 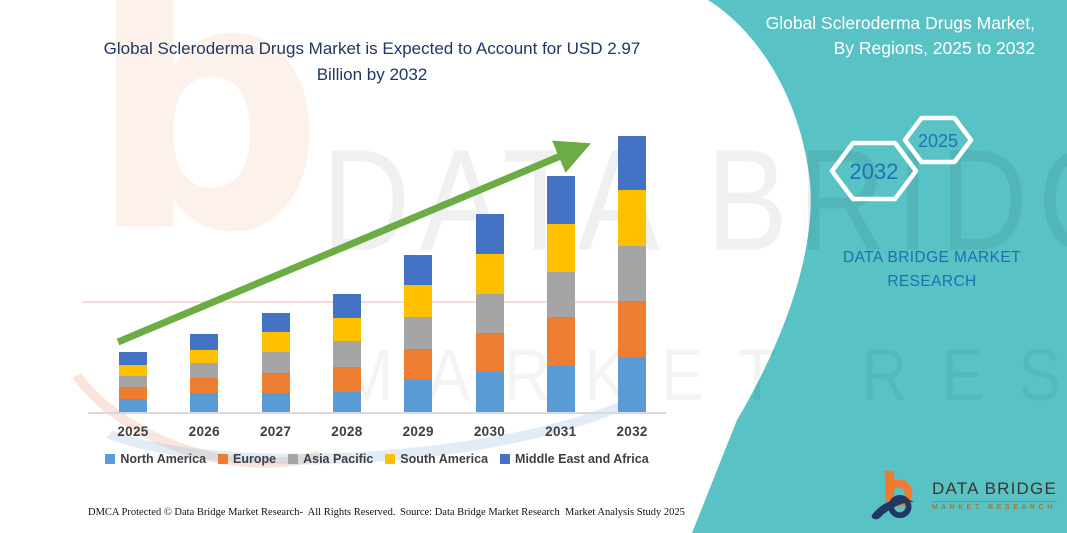 I want to click on bar-segment-2028-south-america, so click(x=346, y=330).